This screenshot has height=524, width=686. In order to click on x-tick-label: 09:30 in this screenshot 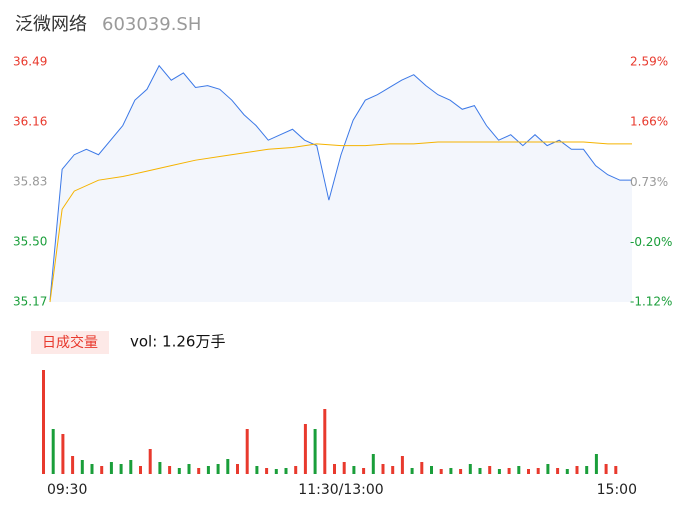, I will do `click(67, 490)`.